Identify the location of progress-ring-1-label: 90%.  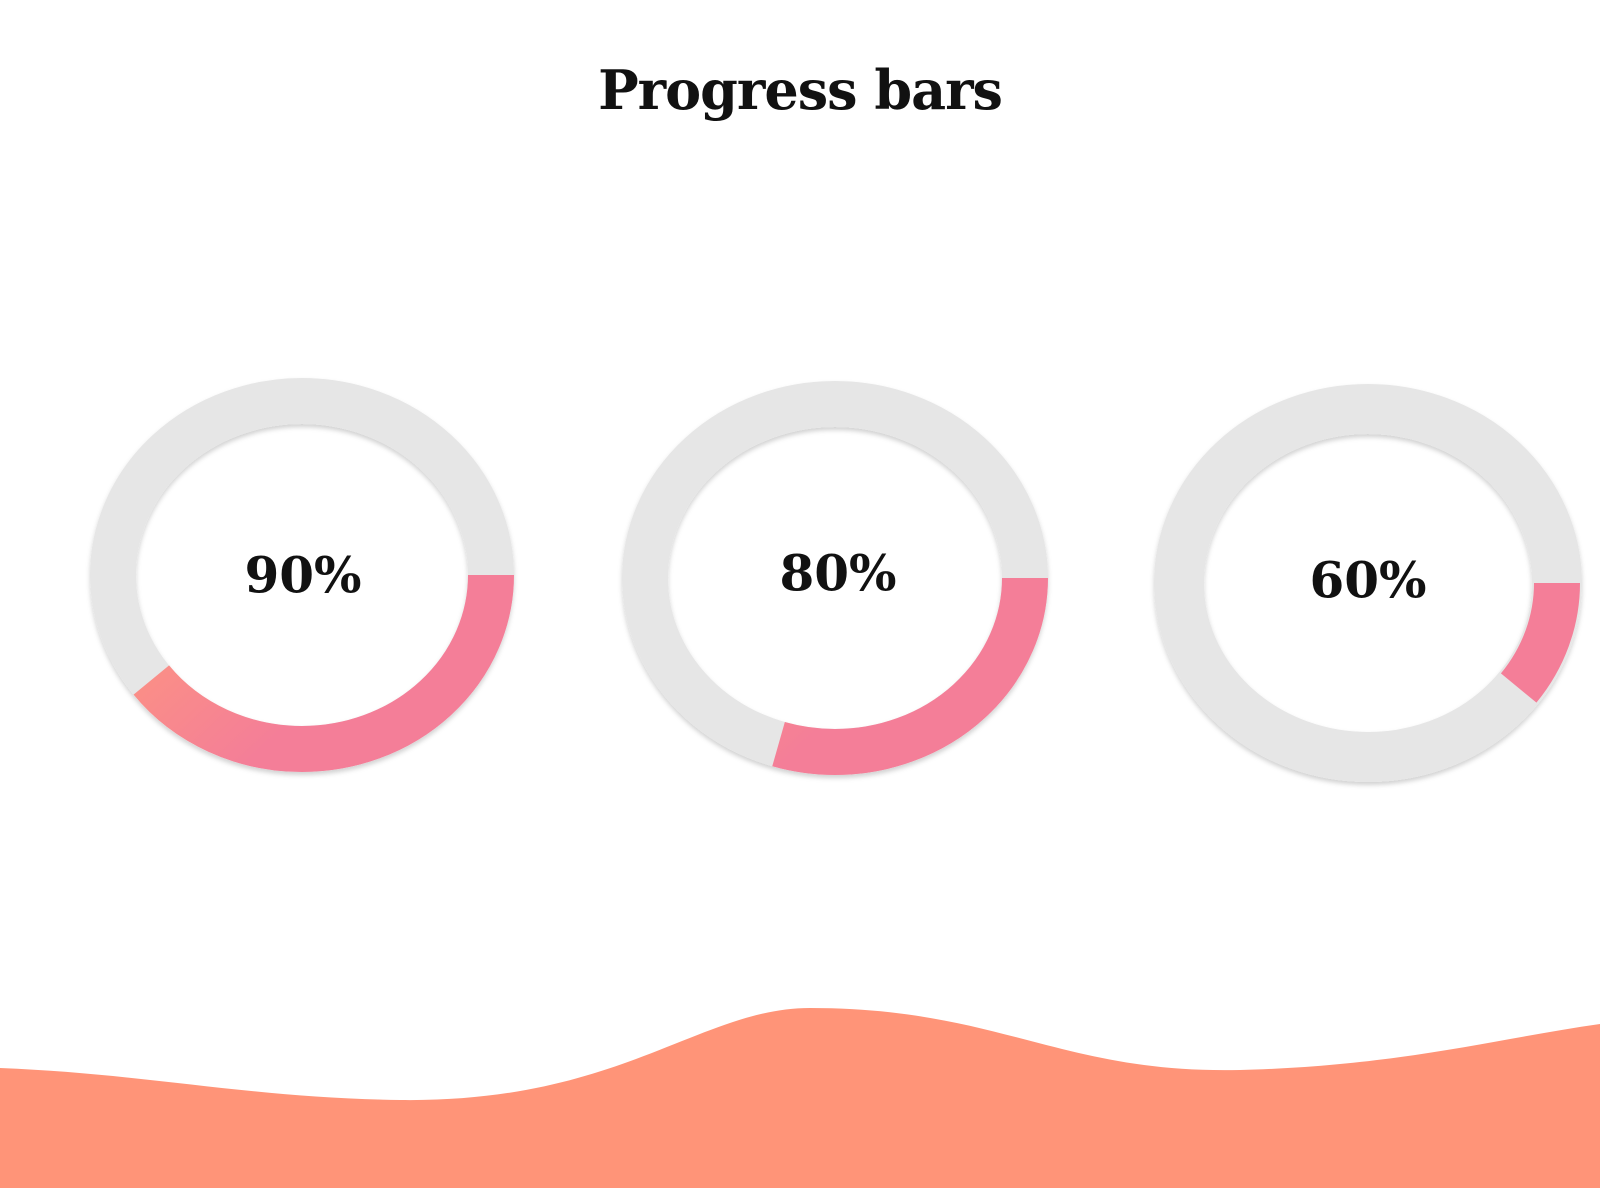
(302, 575).